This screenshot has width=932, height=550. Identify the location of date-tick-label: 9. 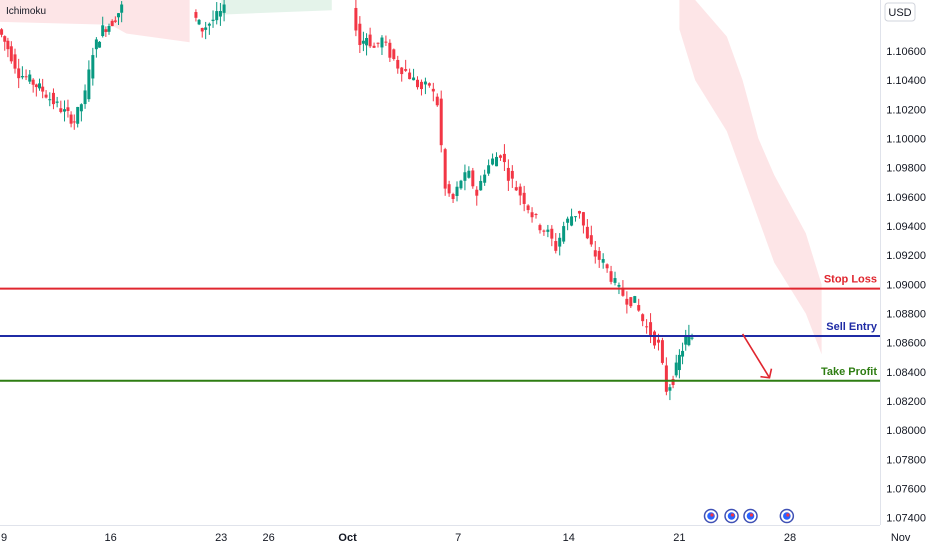
(4, 538).